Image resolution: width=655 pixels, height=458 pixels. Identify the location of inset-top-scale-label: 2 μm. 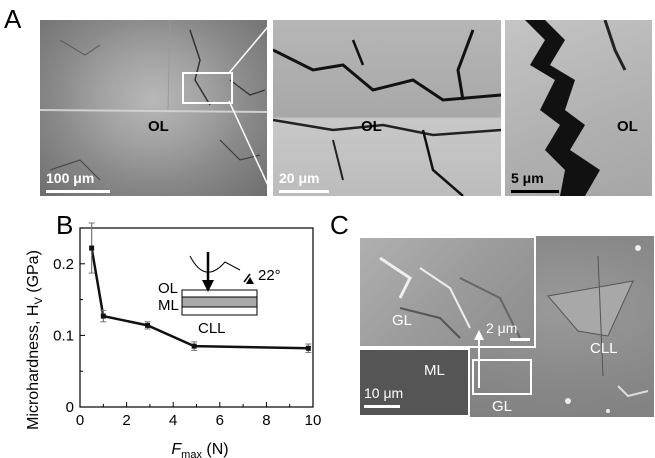
(502, 328).